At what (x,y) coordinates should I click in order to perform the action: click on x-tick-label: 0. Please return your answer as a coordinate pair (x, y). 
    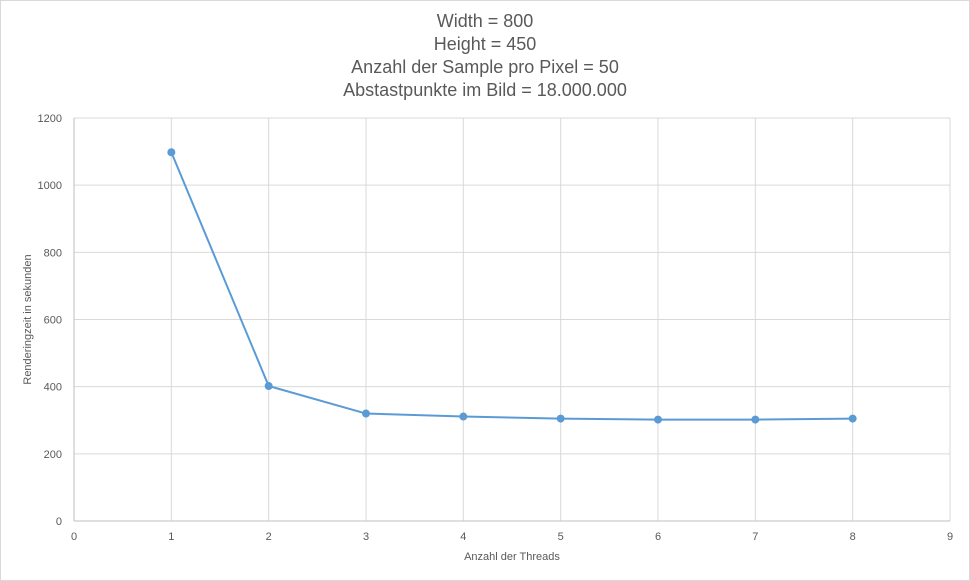
    Looking at the image, I should click on (74, 537).